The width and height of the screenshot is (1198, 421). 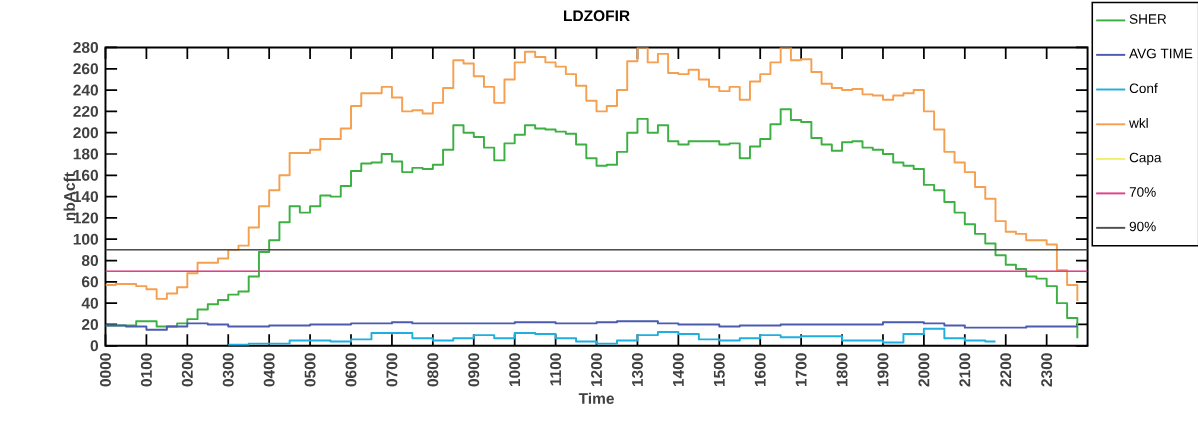 What do you see at coordinates (1142, 226) in the screenshot?
I see `legend-label: 90%` at bounding box center [1142, 226].